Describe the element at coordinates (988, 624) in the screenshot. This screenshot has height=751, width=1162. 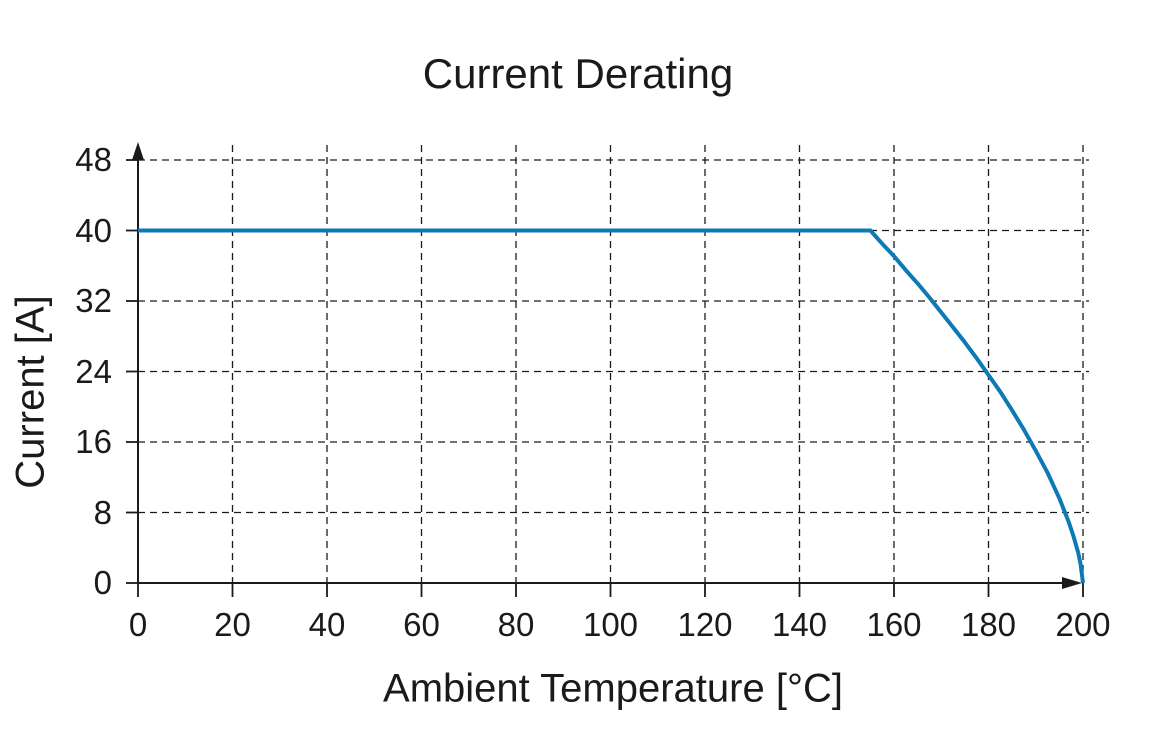
I see `x-tick-label: 180` at that location.